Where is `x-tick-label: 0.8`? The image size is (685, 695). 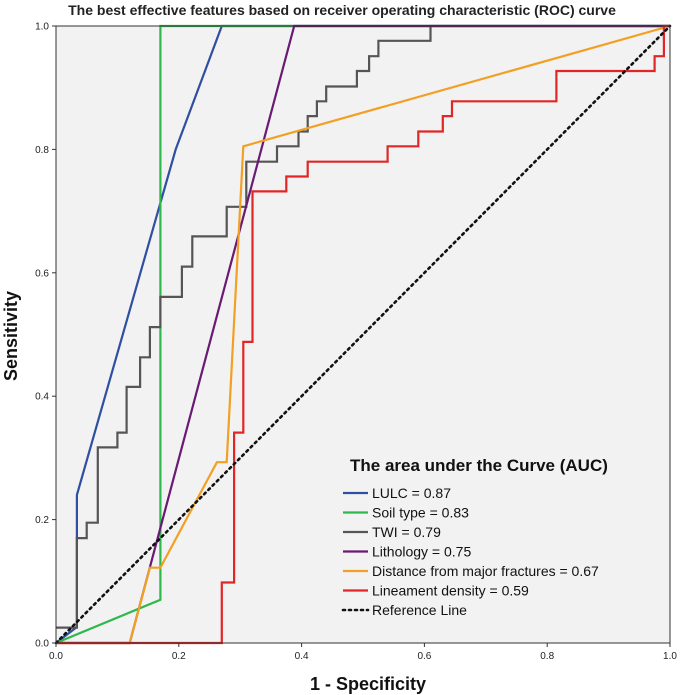
x-tick-label: 0.8 is located at coordinates (547, 656).